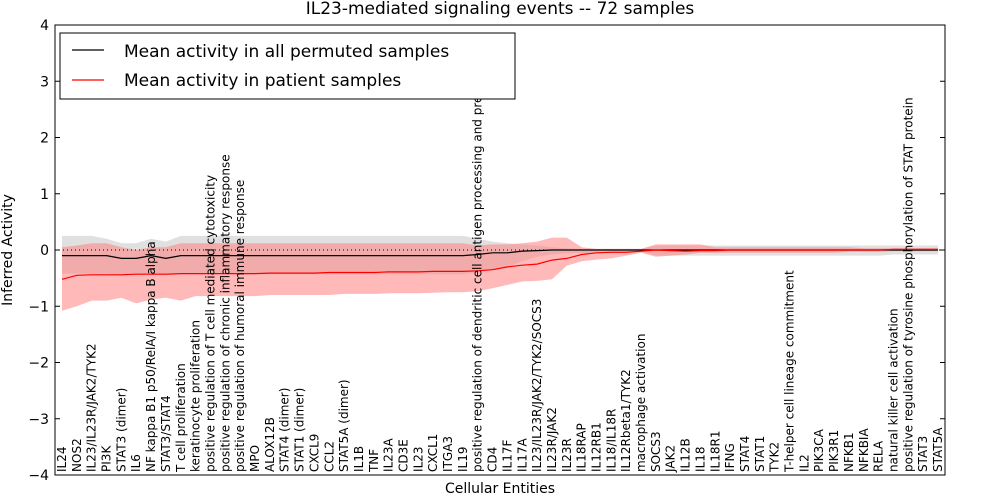  What do you see at coordinates (374, 461) in the screenshot?
I see `category-label: TNF` at bounding box center [374, 461].